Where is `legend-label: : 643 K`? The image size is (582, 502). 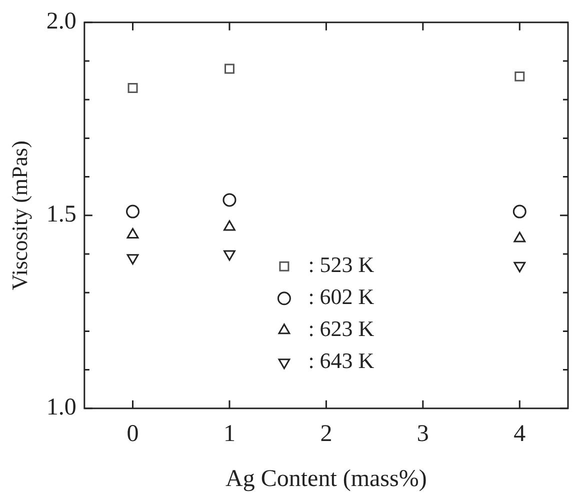
legend-label: : 643 K is located at coordinates (341, 361).